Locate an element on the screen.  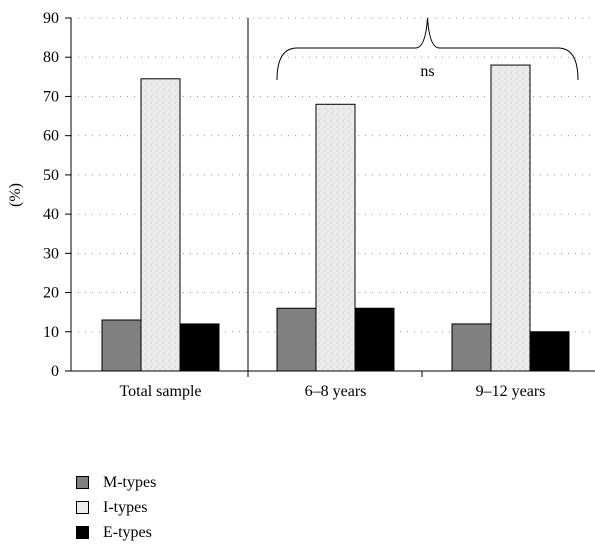
y-tick-label: 60 is located at coordinates (51, 136).